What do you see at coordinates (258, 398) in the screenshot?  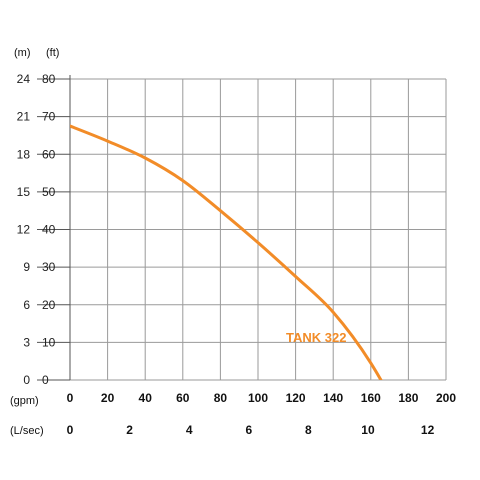 I see `x-tick-label-gpm: 100` at bounding box center [258, 398].